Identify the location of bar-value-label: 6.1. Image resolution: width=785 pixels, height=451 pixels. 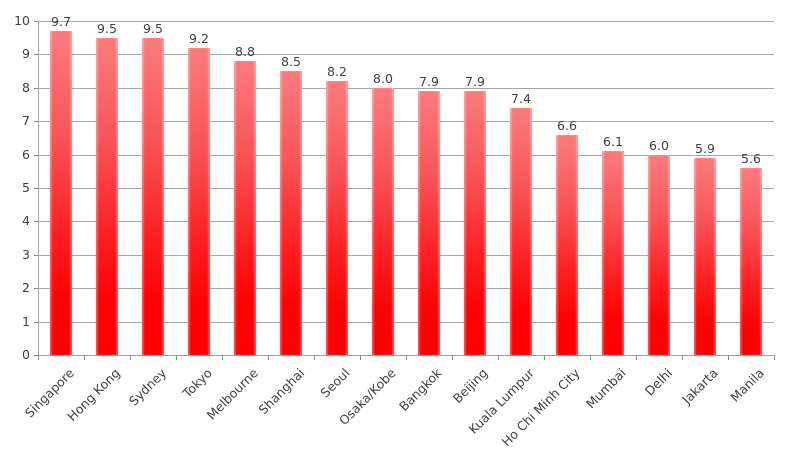
(613, 142).